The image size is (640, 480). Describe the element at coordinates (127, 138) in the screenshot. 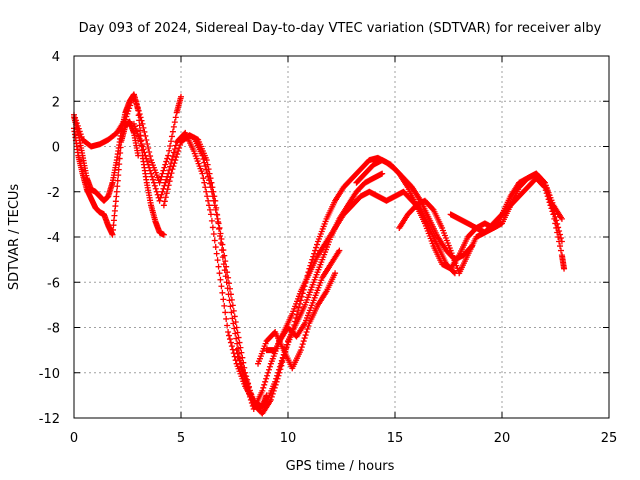

I see `series-sat-c` at that location.